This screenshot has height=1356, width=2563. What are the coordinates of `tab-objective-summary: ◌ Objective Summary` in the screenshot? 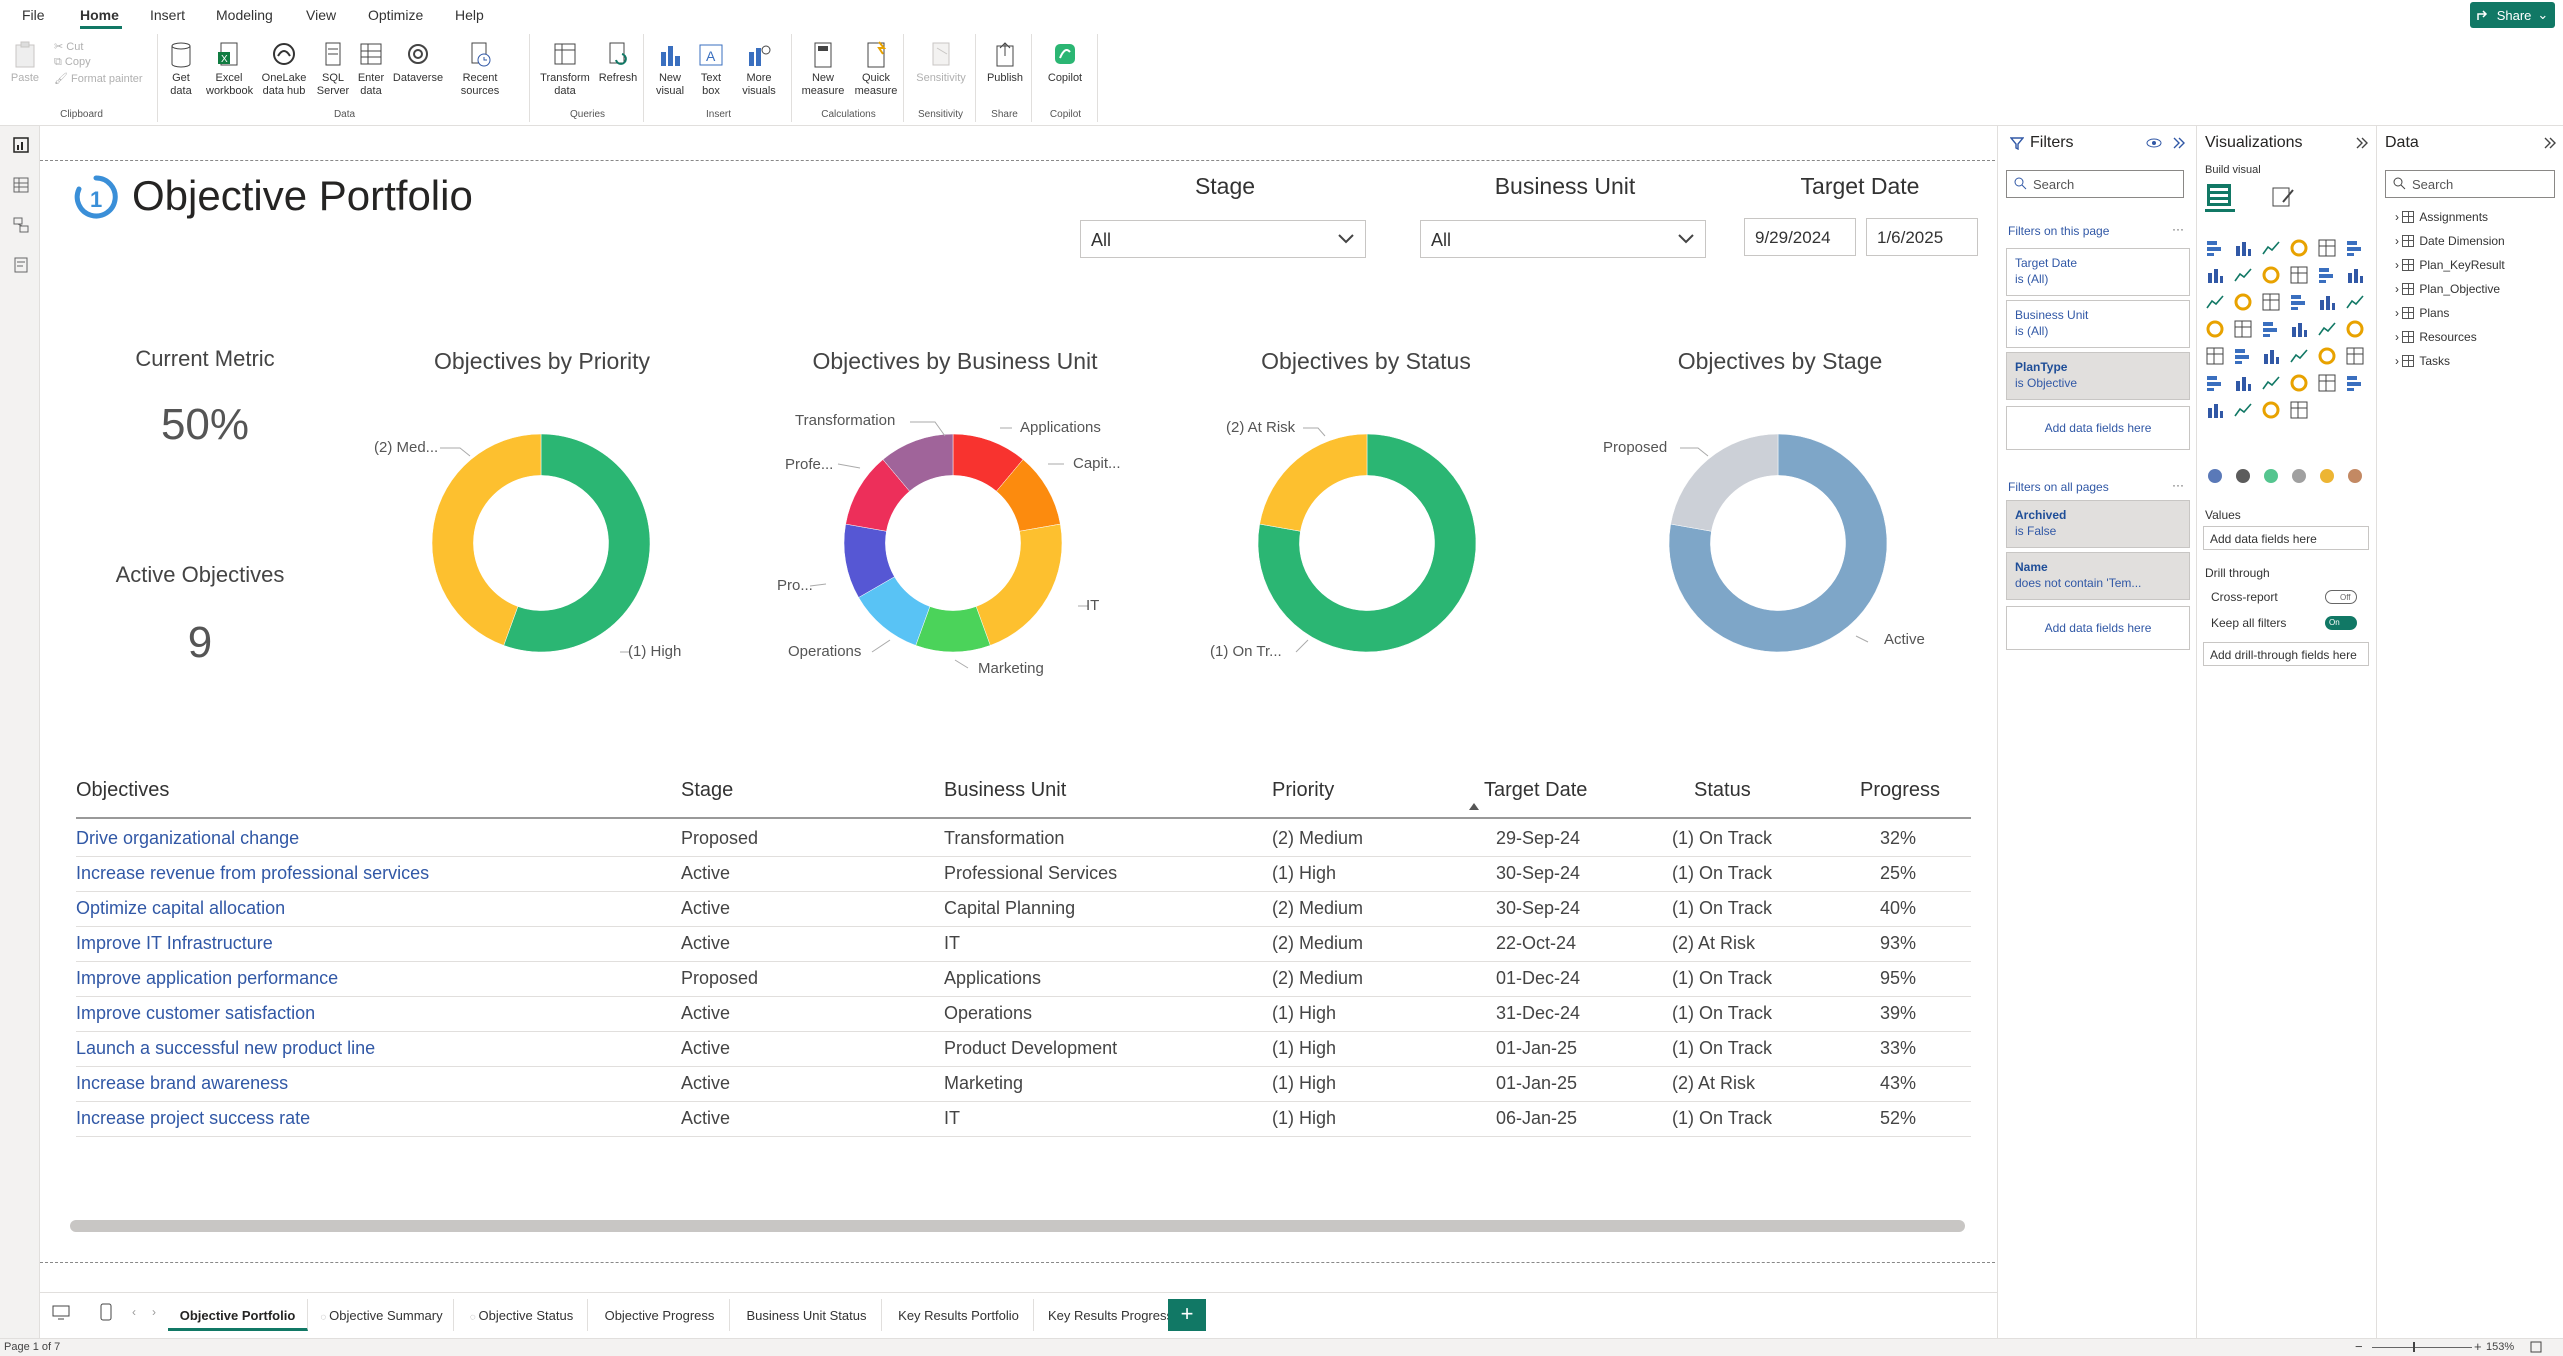 It's located at (382, 1315).